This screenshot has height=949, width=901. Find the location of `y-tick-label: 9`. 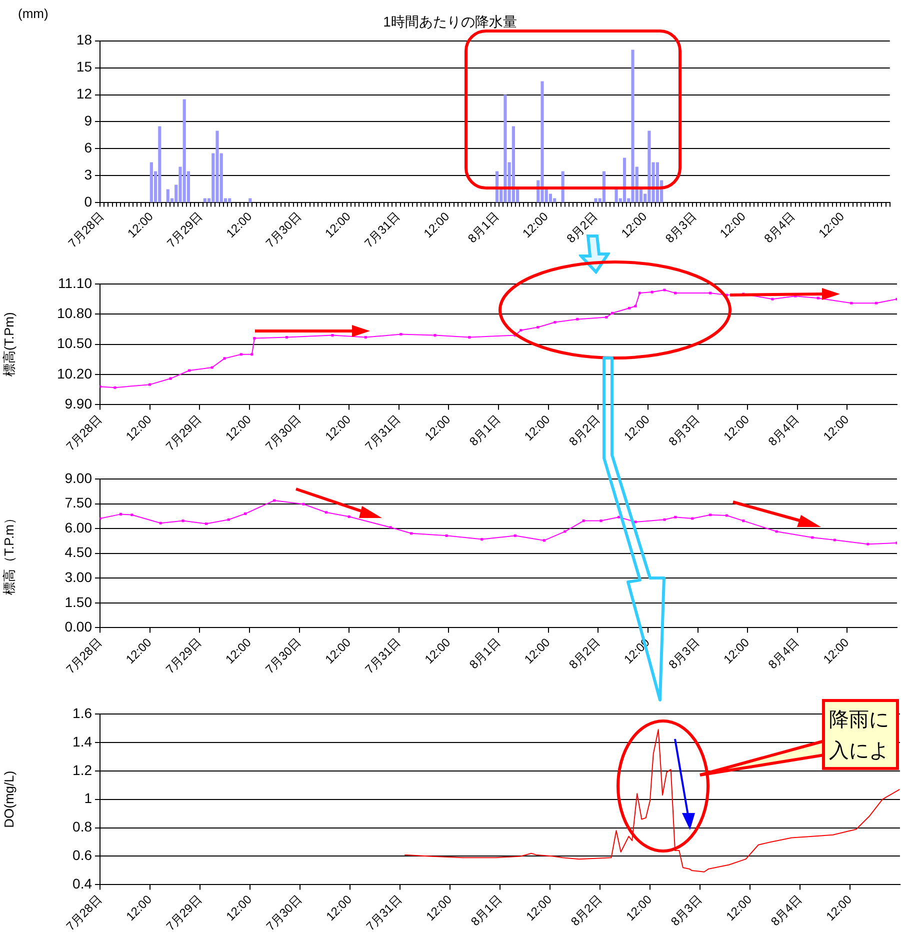

y-tick-label: 9 is located at coordinates (88, 120).